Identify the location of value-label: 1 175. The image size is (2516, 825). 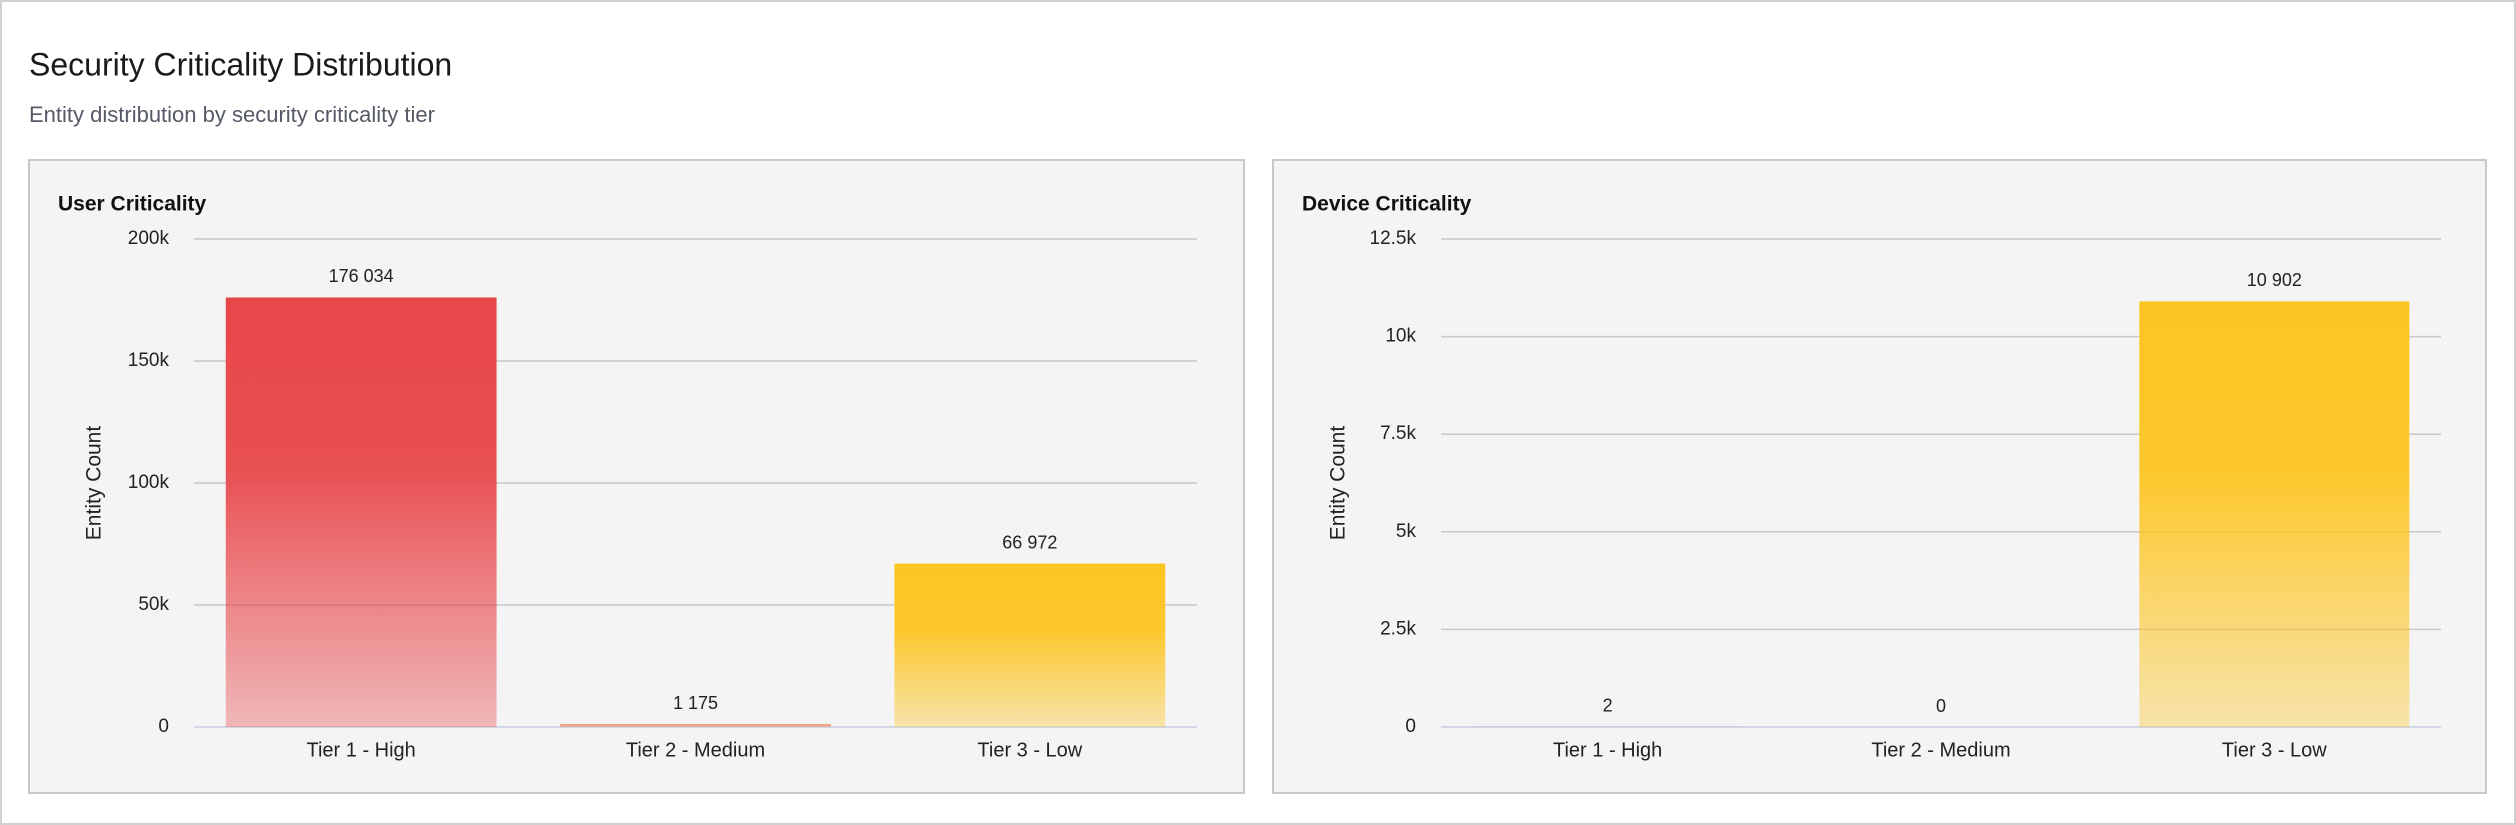
(695, 703).